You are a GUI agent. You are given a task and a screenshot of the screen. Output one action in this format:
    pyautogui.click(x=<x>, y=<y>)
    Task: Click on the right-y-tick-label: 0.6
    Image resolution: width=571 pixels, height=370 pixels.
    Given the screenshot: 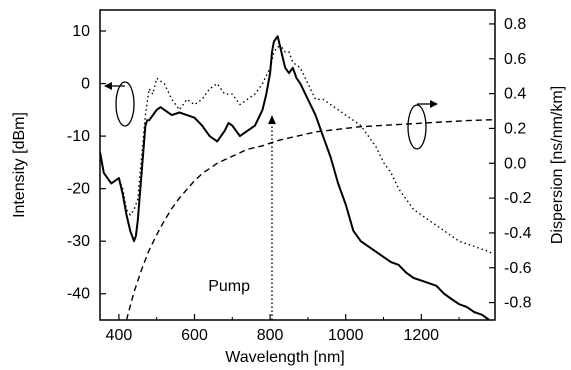 What is the action you would take?
    pyautogui.click(x=515, y=59)
    